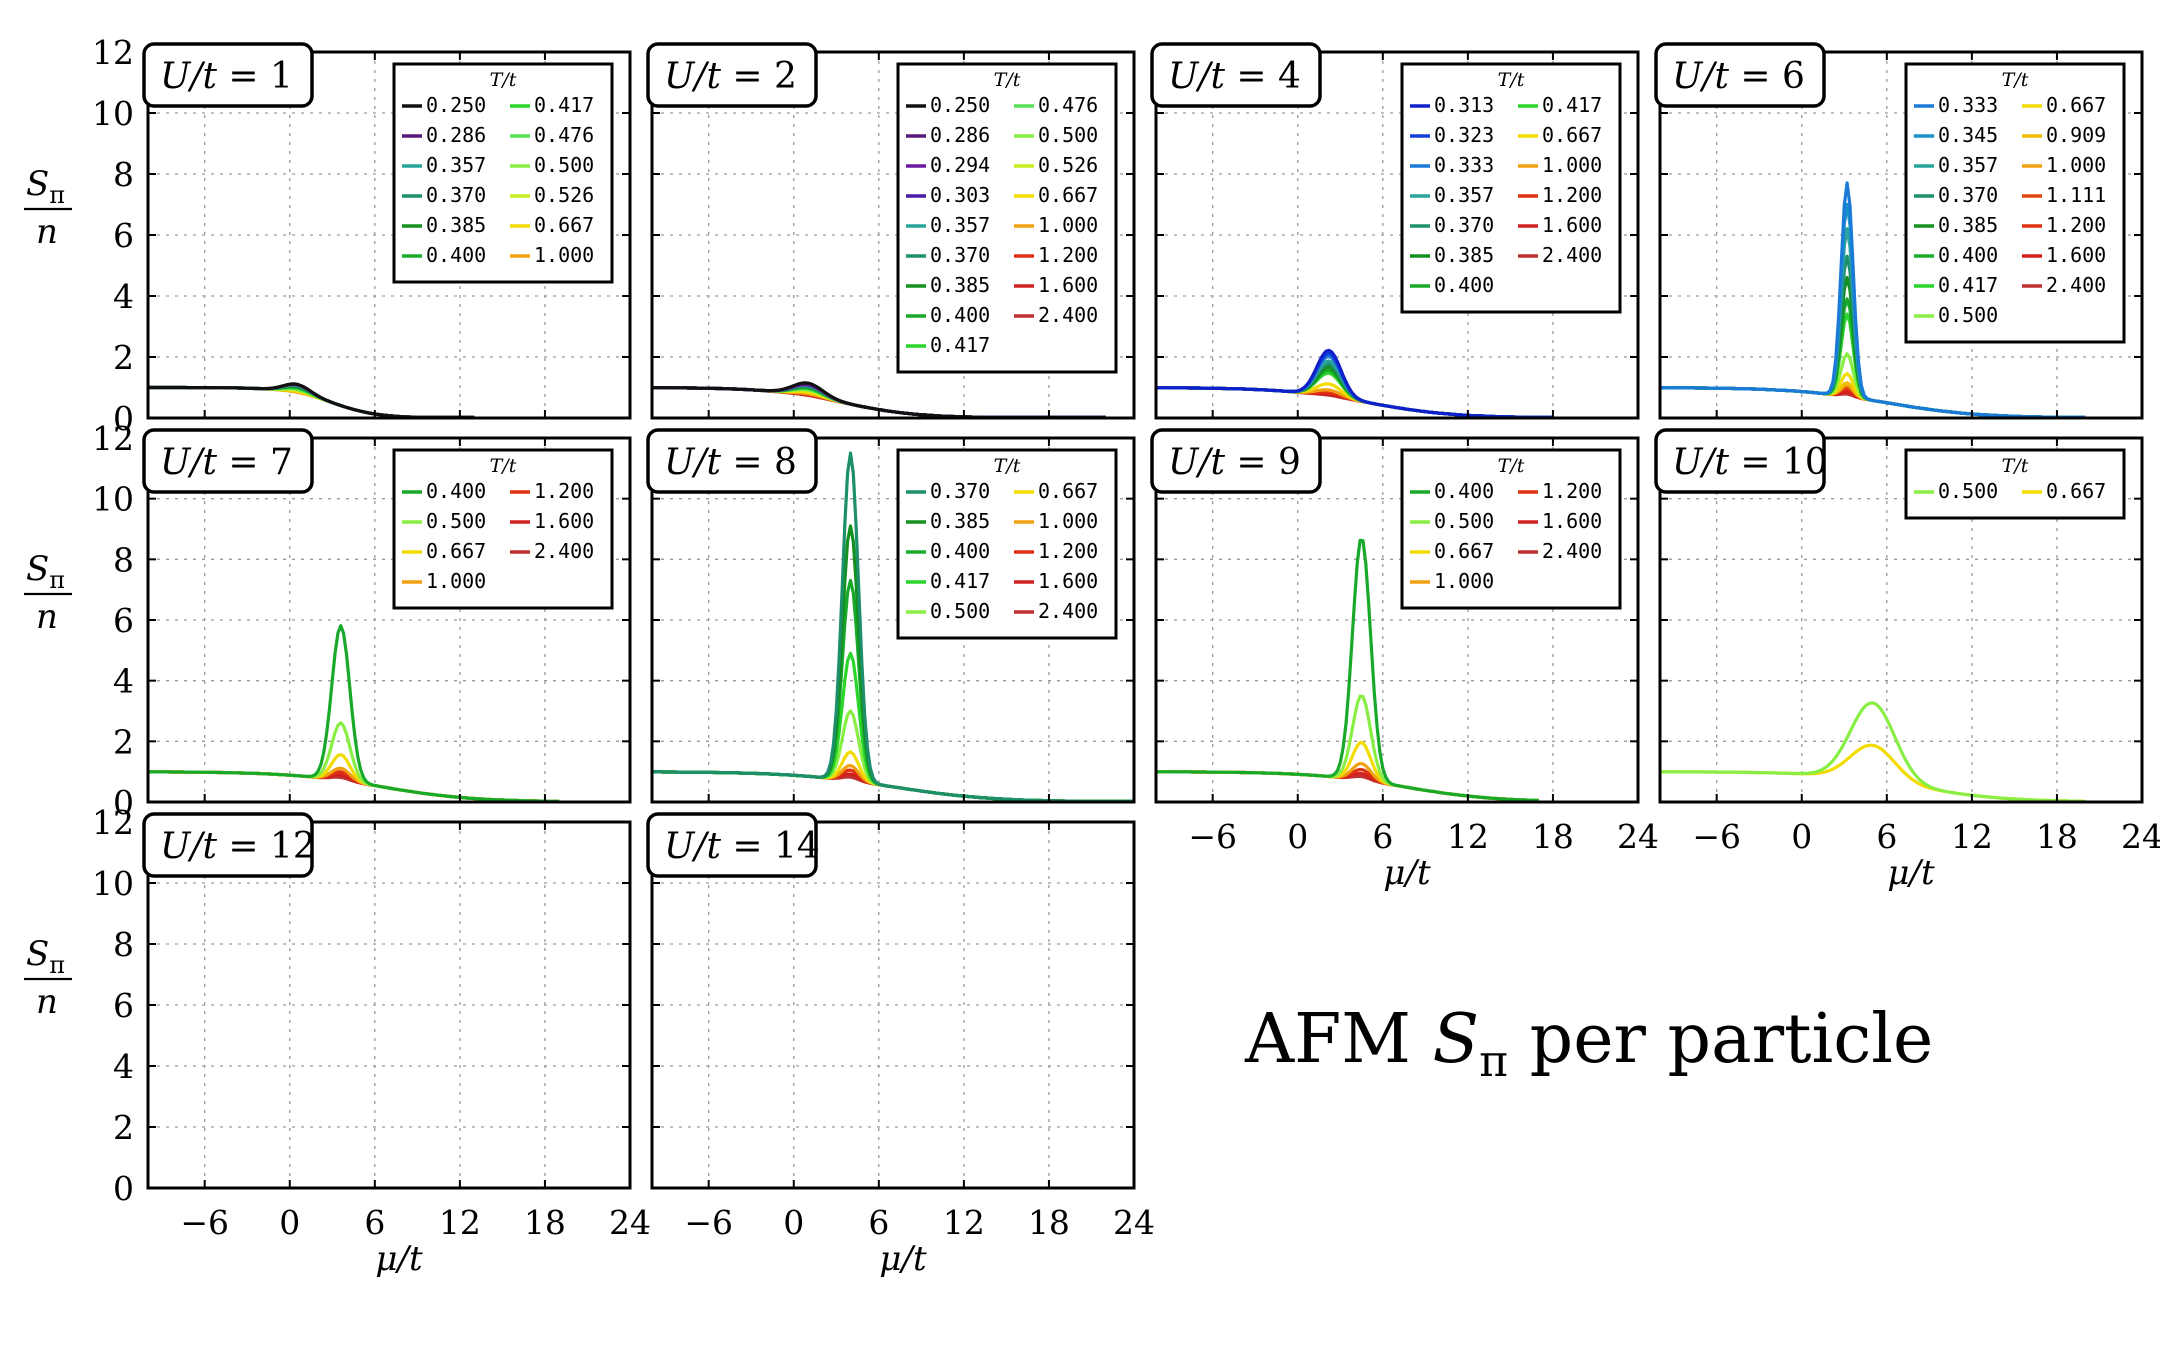 This screenshot has width=2160, height=1350. I want to click on panel-label-box, so click(1740, 75).